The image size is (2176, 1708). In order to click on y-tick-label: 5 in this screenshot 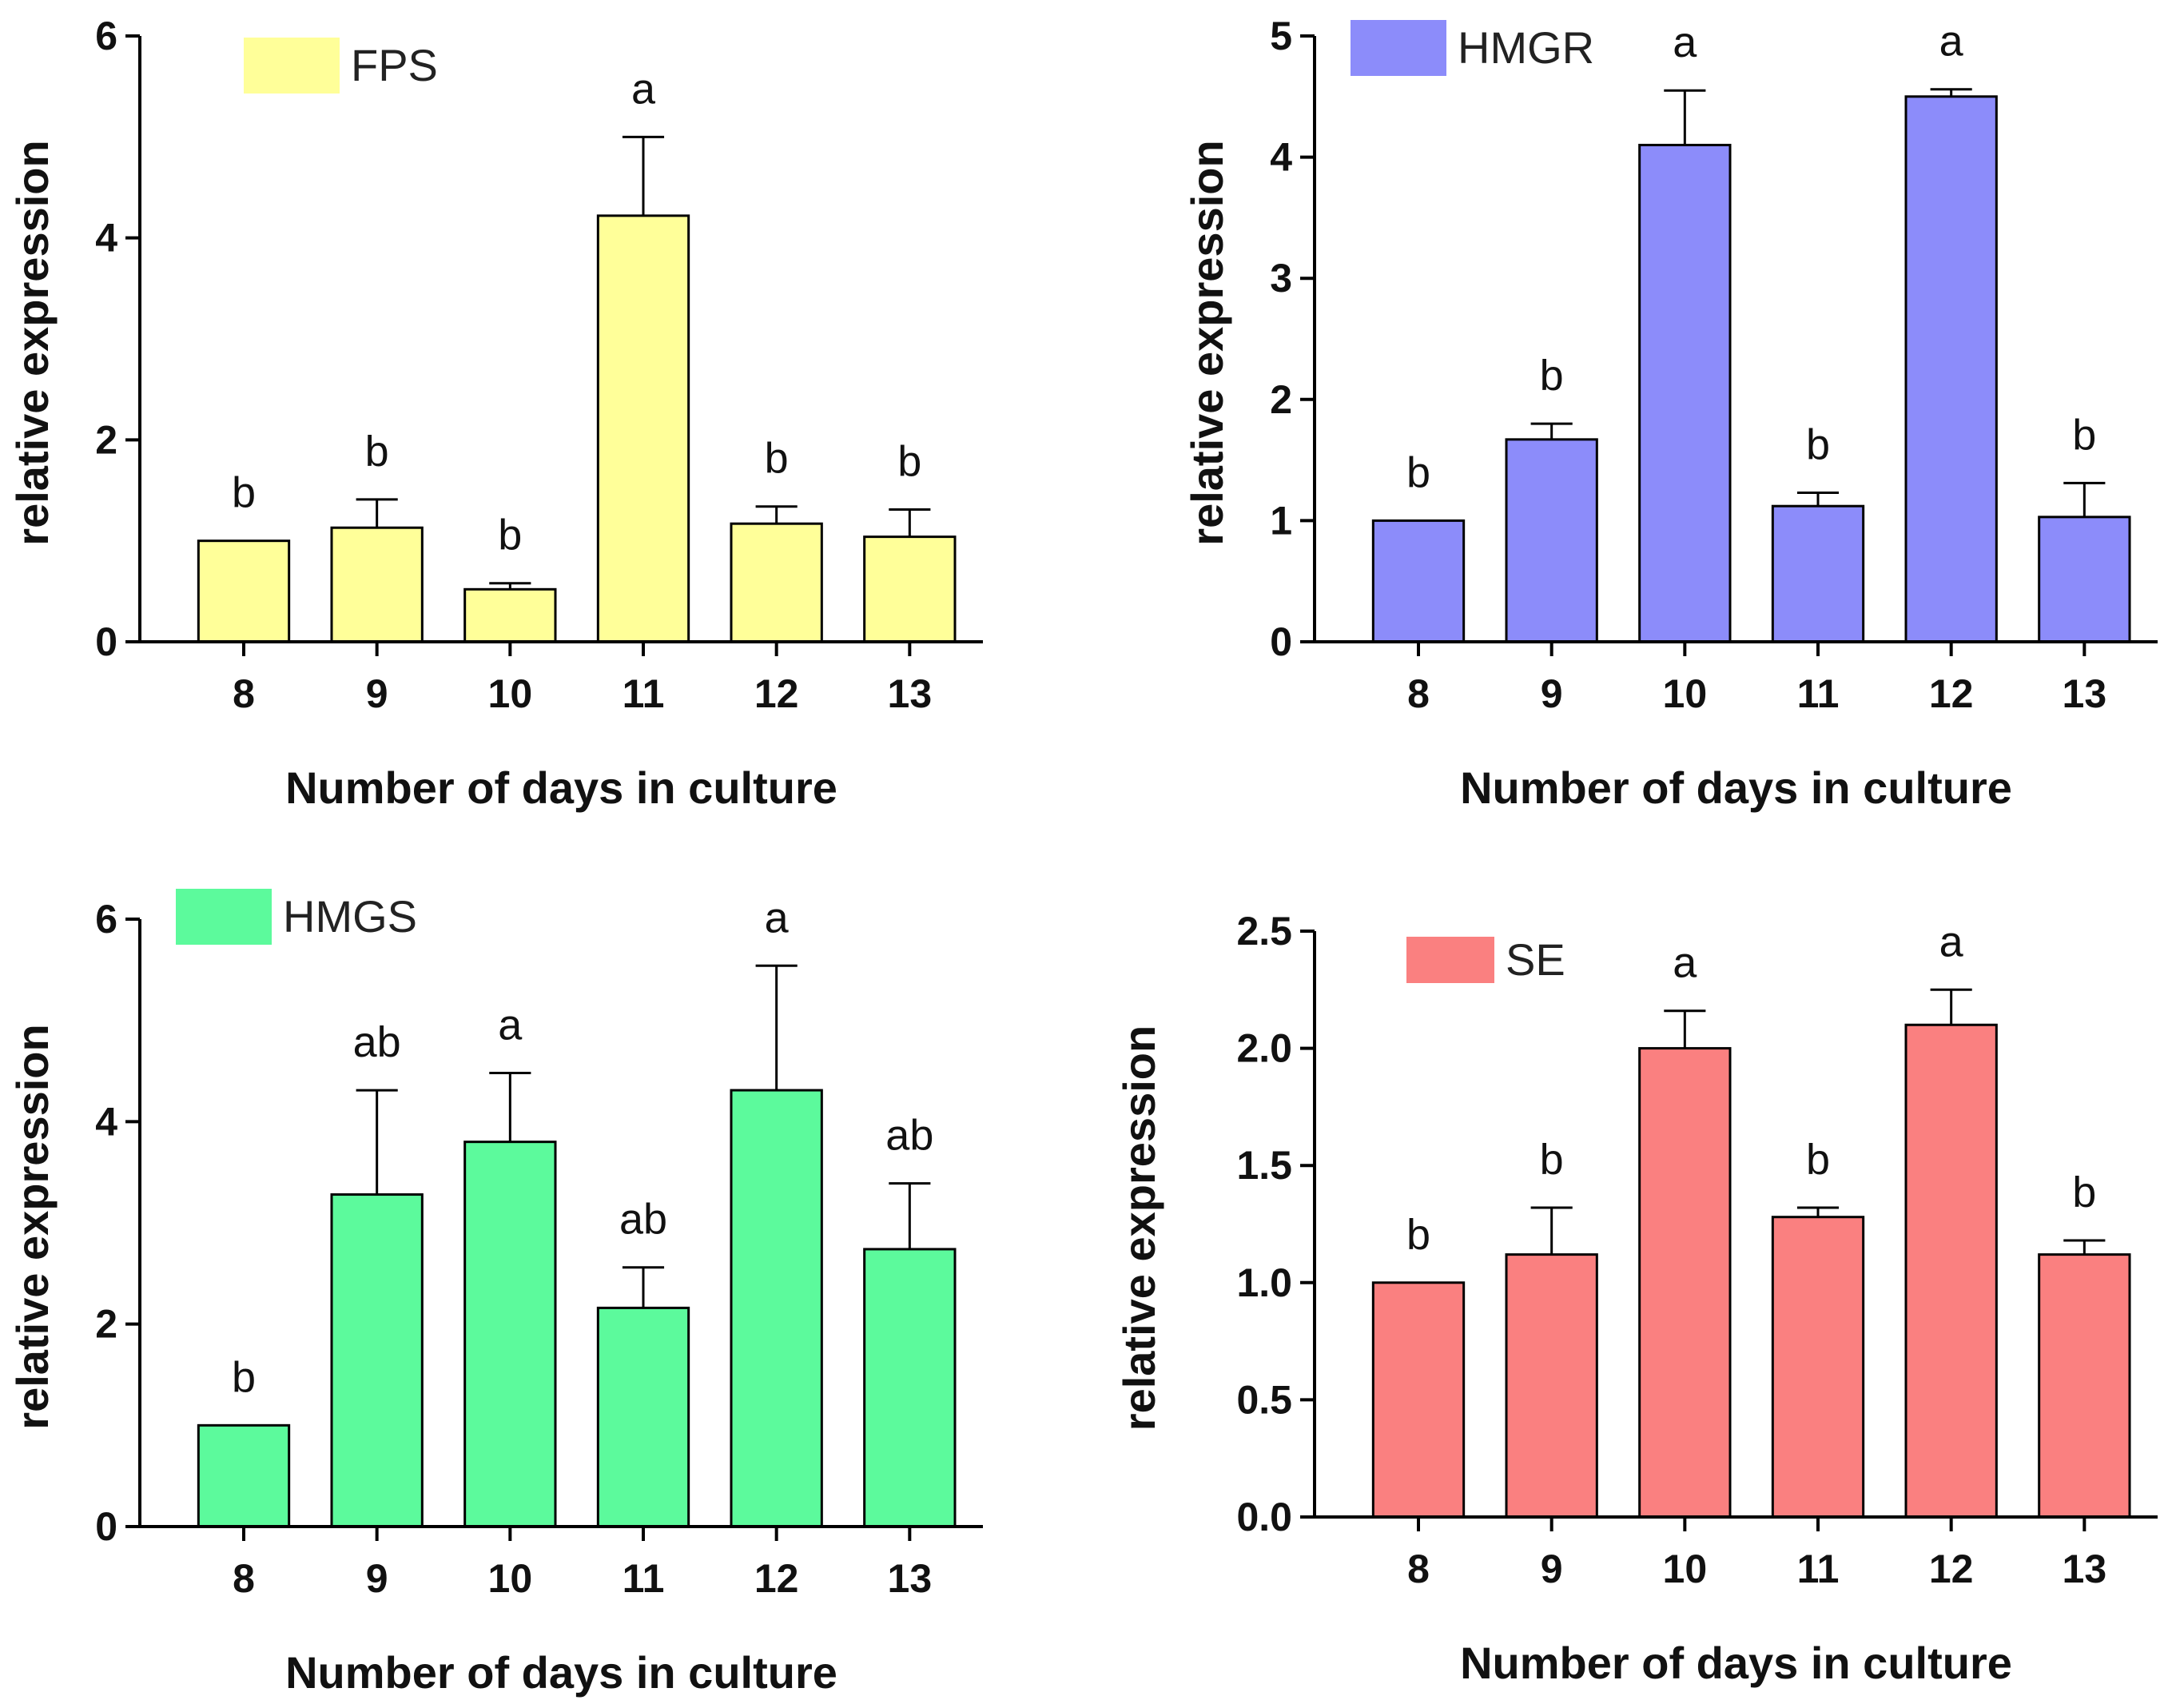, I will do `click(1281, 36)`.